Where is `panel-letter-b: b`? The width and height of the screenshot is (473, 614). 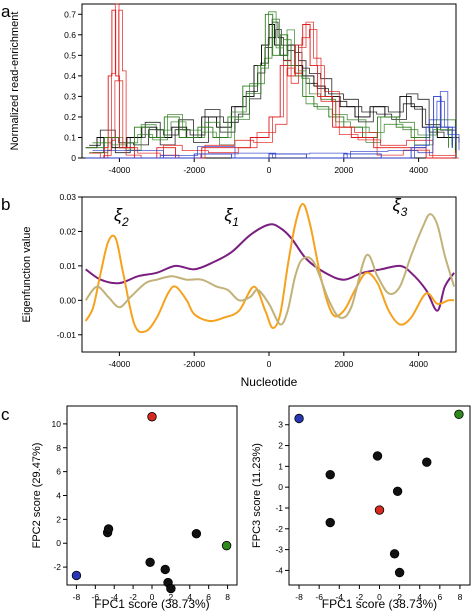 panel-letter-b: b is located at coordinates (5, 204).